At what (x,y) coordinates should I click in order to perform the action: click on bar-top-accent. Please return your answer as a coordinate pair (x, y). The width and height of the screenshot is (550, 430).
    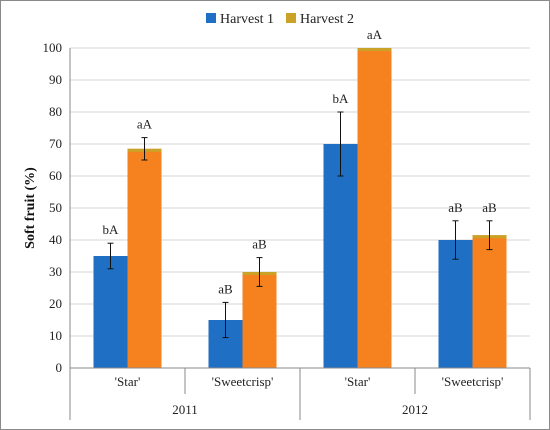
    Looking at the image, I should click on (374, 49).